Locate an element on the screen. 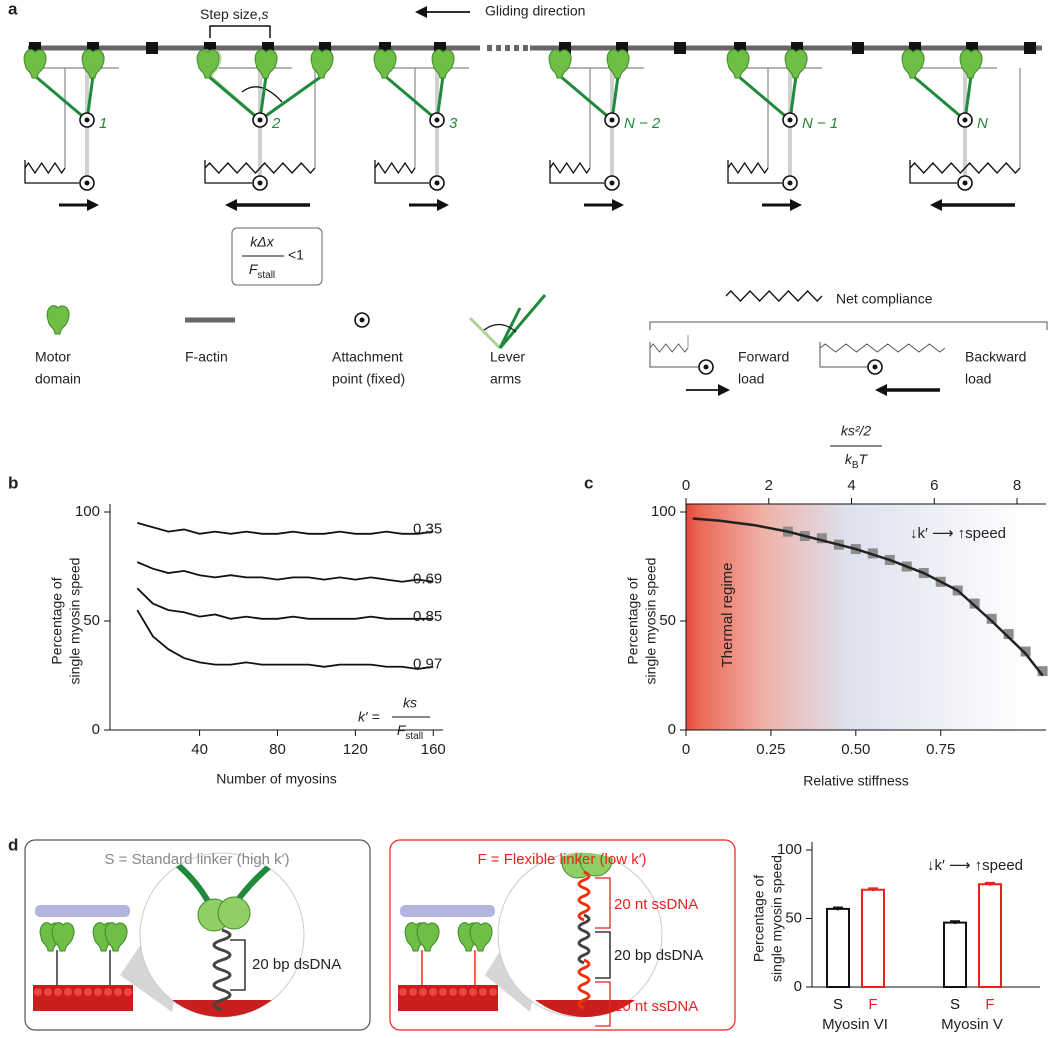 This screenshot has width=1050, height=1038. x2-tick-label: 4 is located at coordinates (851, 485).